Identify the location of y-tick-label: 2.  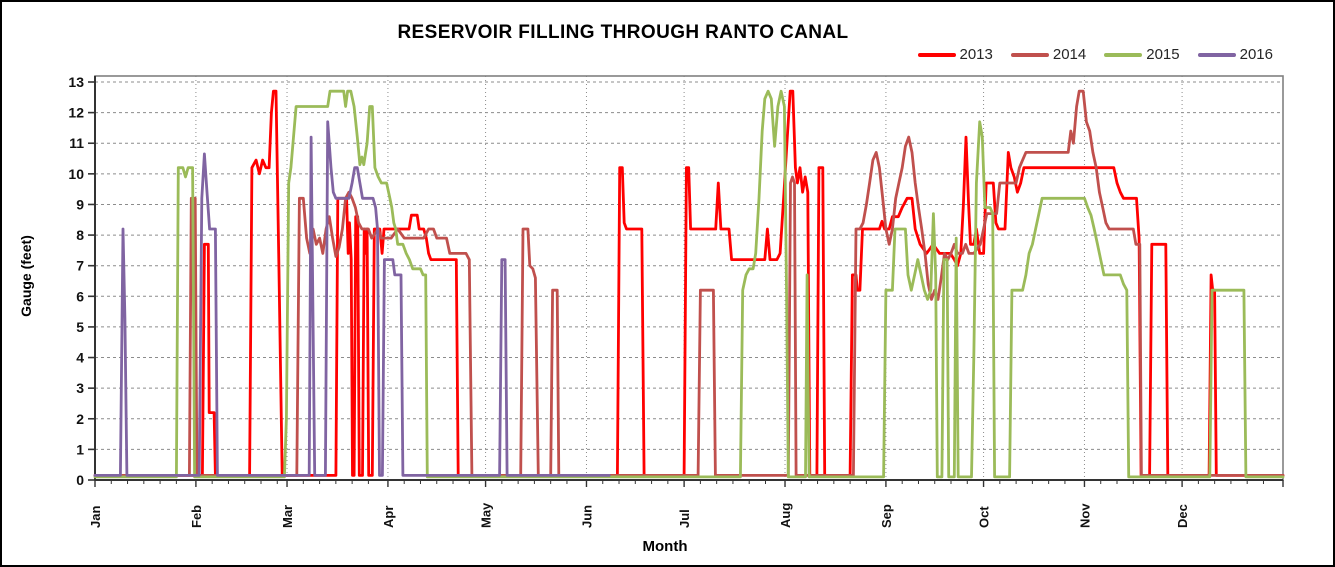
(80, 419).